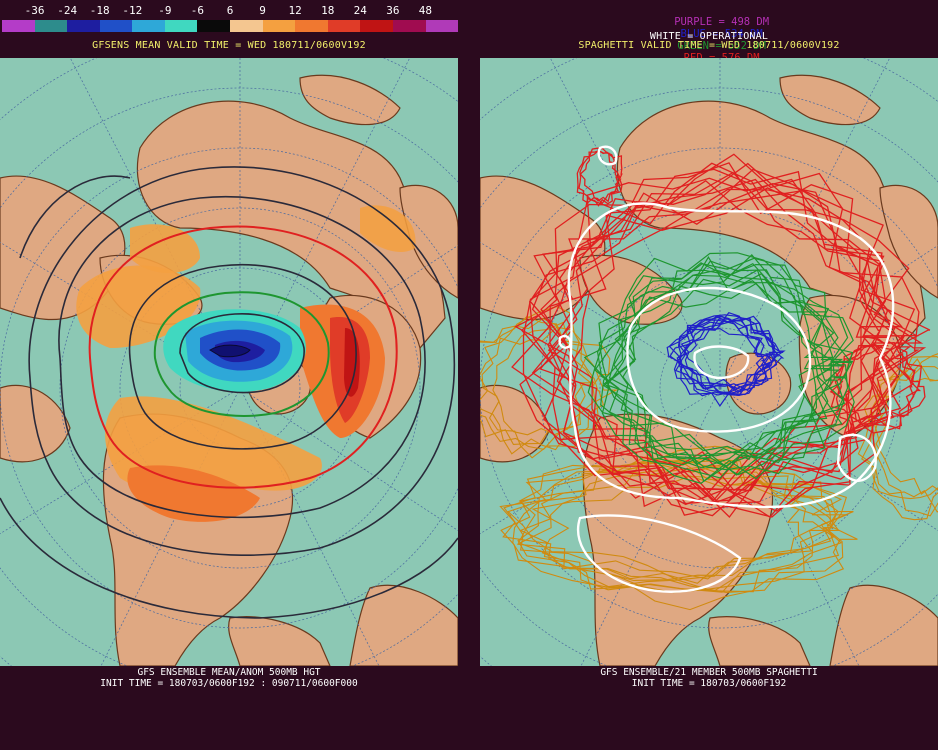 The image size is (938, 750). I want to click on colorbar-tick-label: -9, so click(165, 10).